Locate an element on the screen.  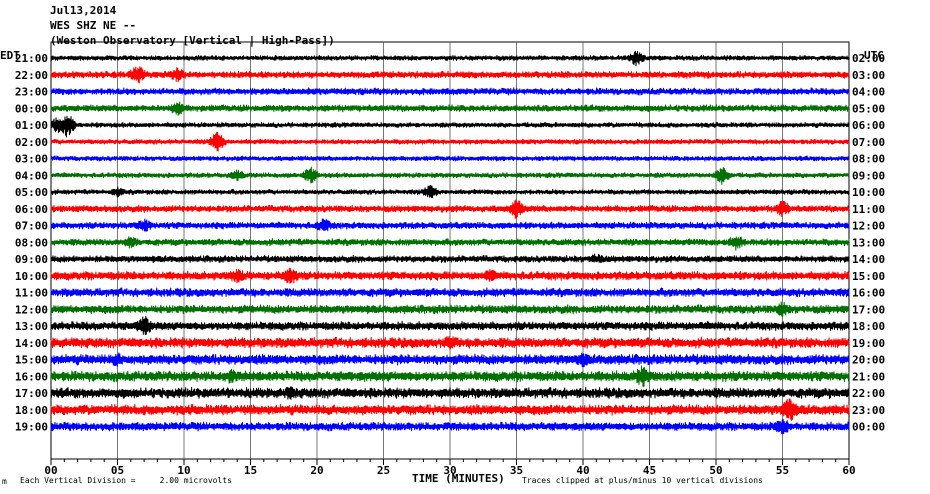
row-label-left: 00:00 is located at coordinates (31, 108).